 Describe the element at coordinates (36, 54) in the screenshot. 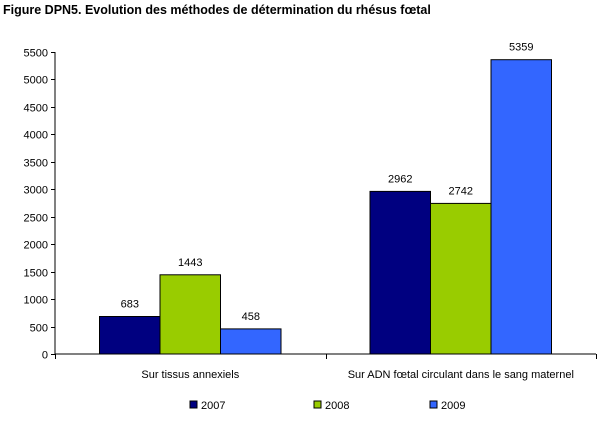

I see `y-tick-label: 5500` at that location.